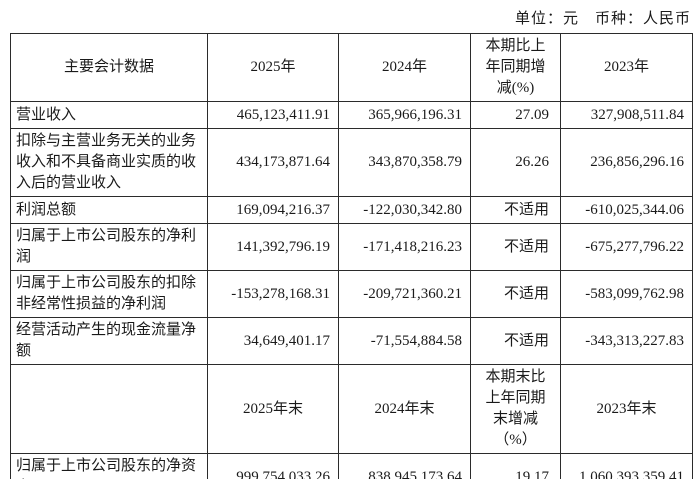 This screenshot has width=700, height=479. Describe the element at coordinates (273, 409) in the screenshot. I see `column-header-2025-end: 2025年末` at that location.